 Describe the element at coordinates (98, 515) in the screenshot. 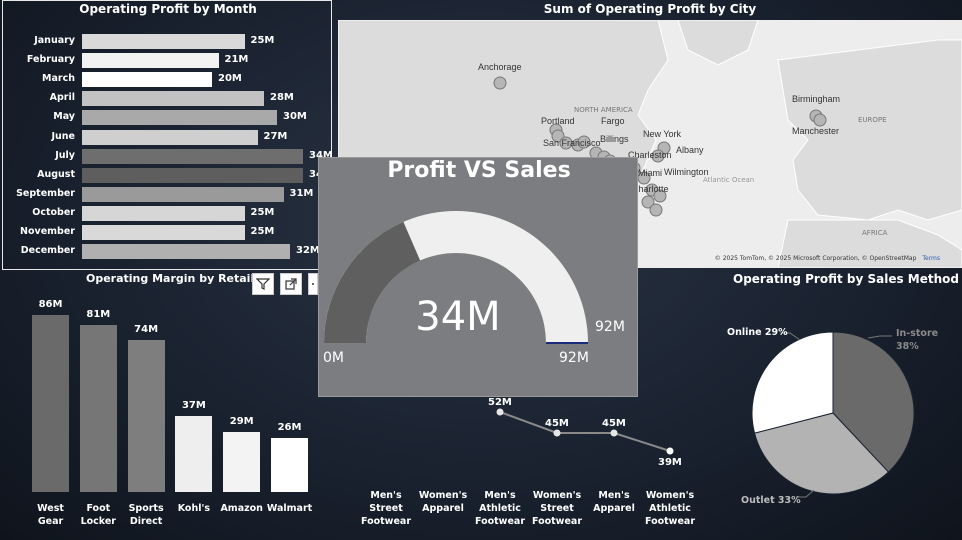

I see `retailer-axis-label: Foot Locker` at that location.